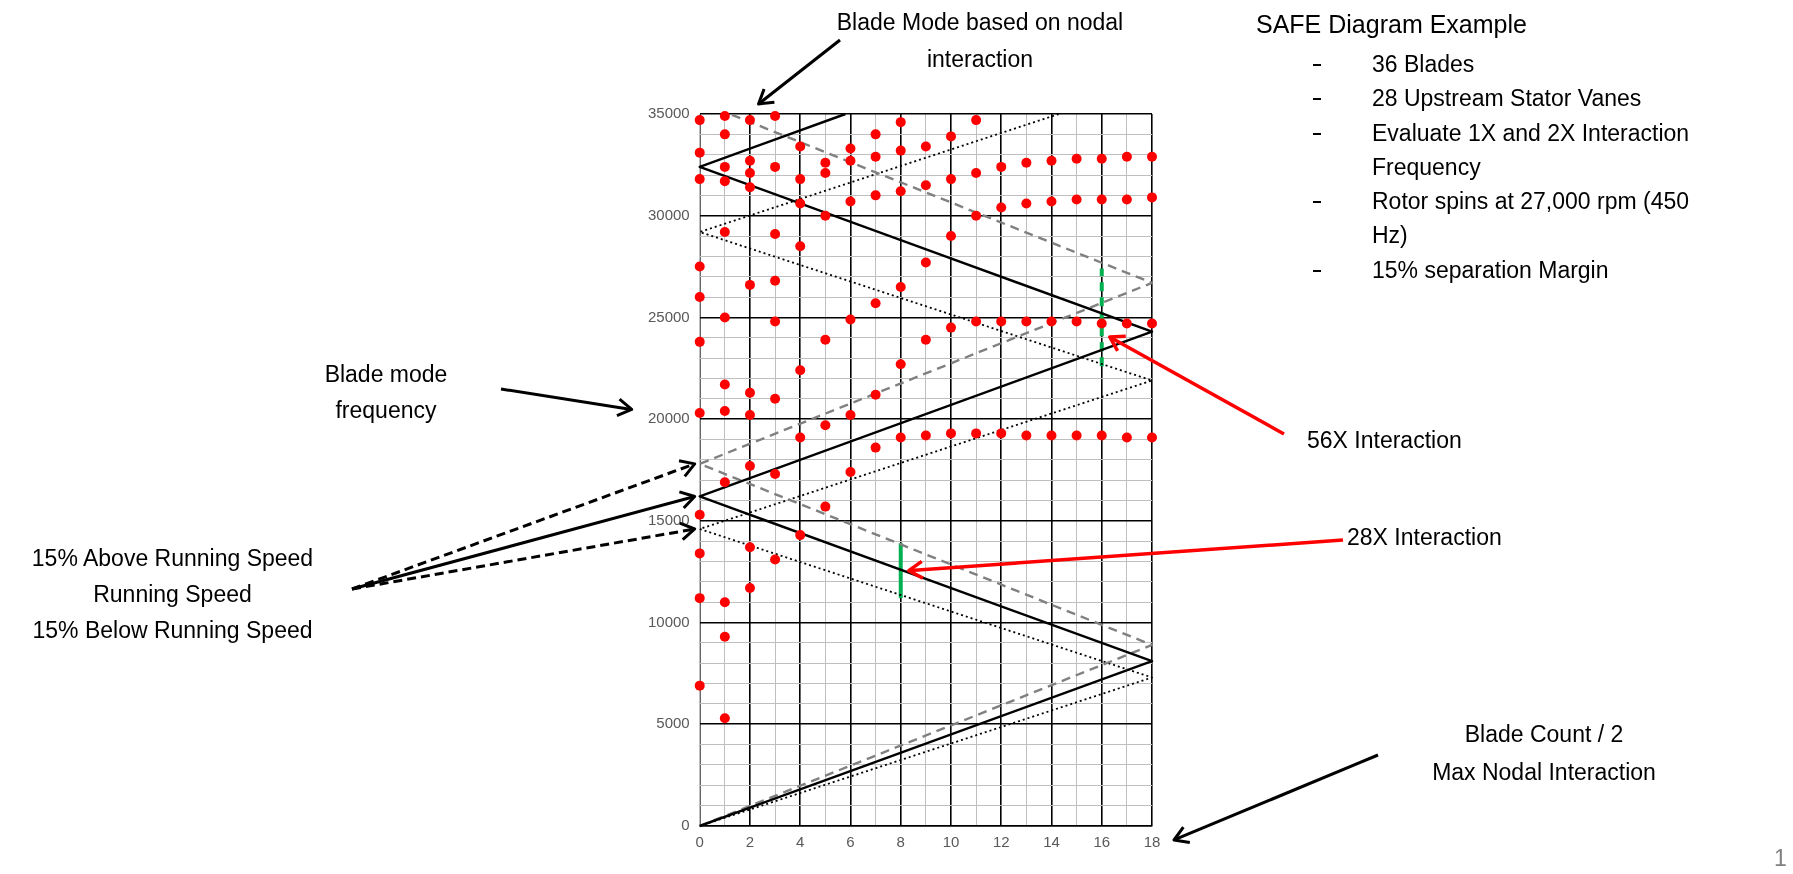 The height and width of the screenshot is (874, 1793). I want to click on text: Blade Count / 2, so click(1544, 734).